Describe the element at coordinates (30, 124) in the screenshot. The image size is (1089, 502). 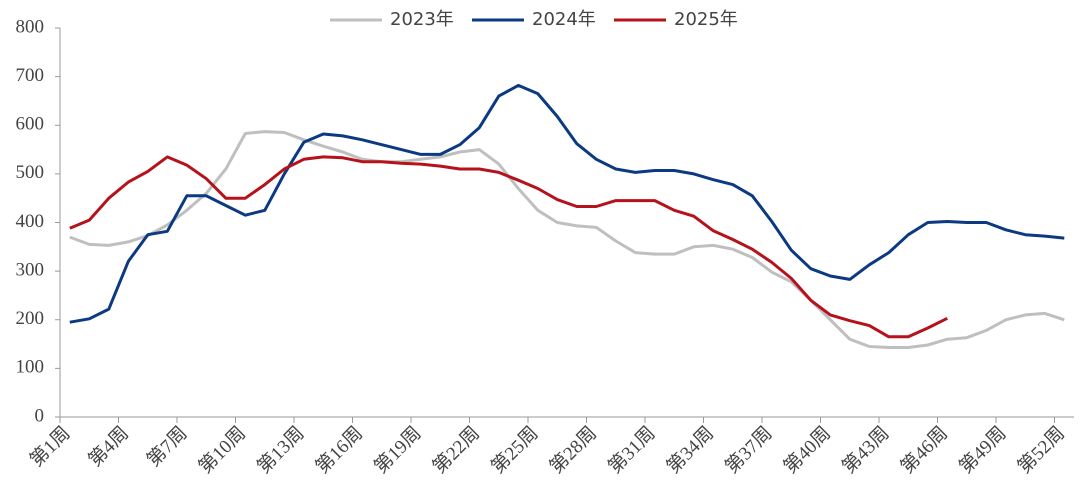
I see `y-tick-label: 600` at that location.